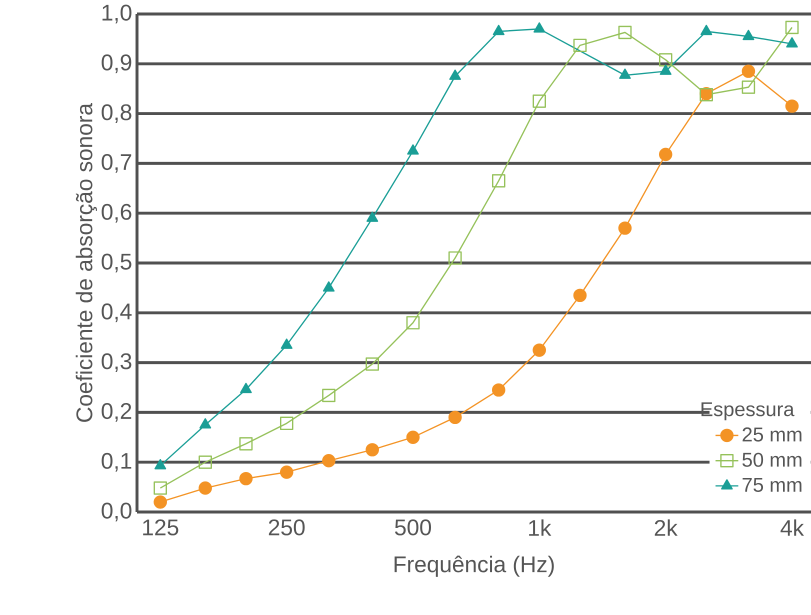  Describe the element at coordinates (413, 527) in the screenshot. I see `x-tick-label: 500` at that location.